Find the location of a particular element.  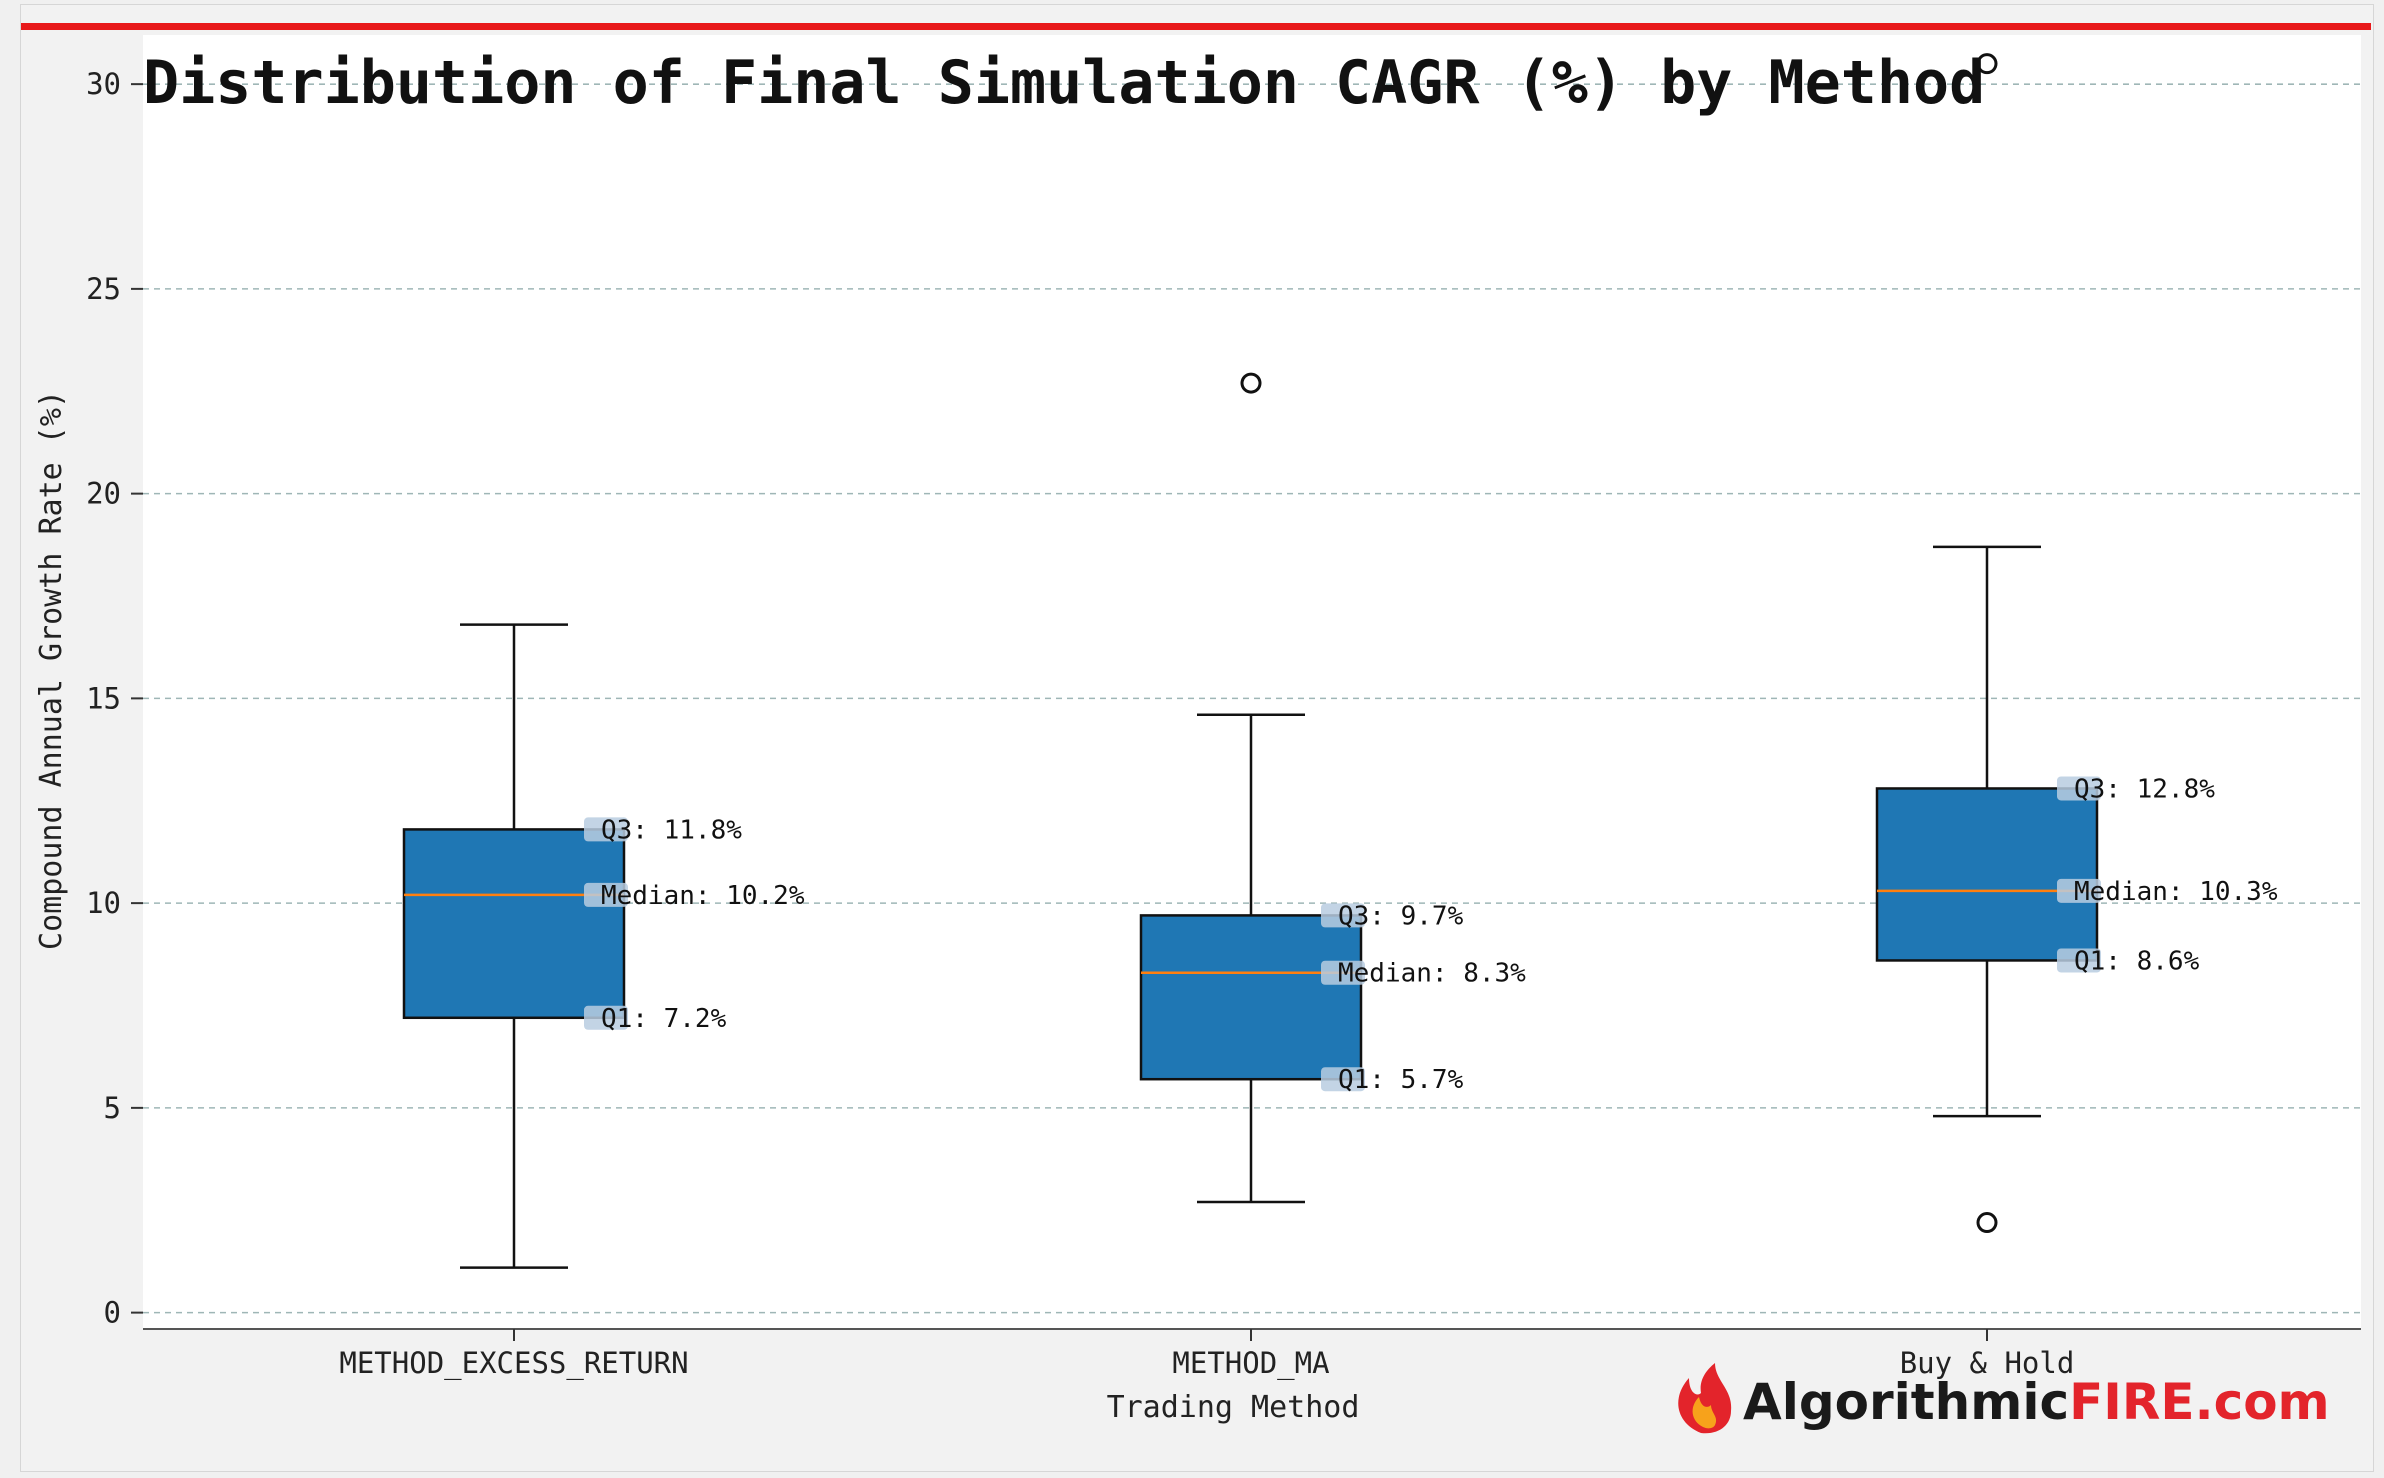

y-tick-label: 25 is located at coordinates (103, 289).